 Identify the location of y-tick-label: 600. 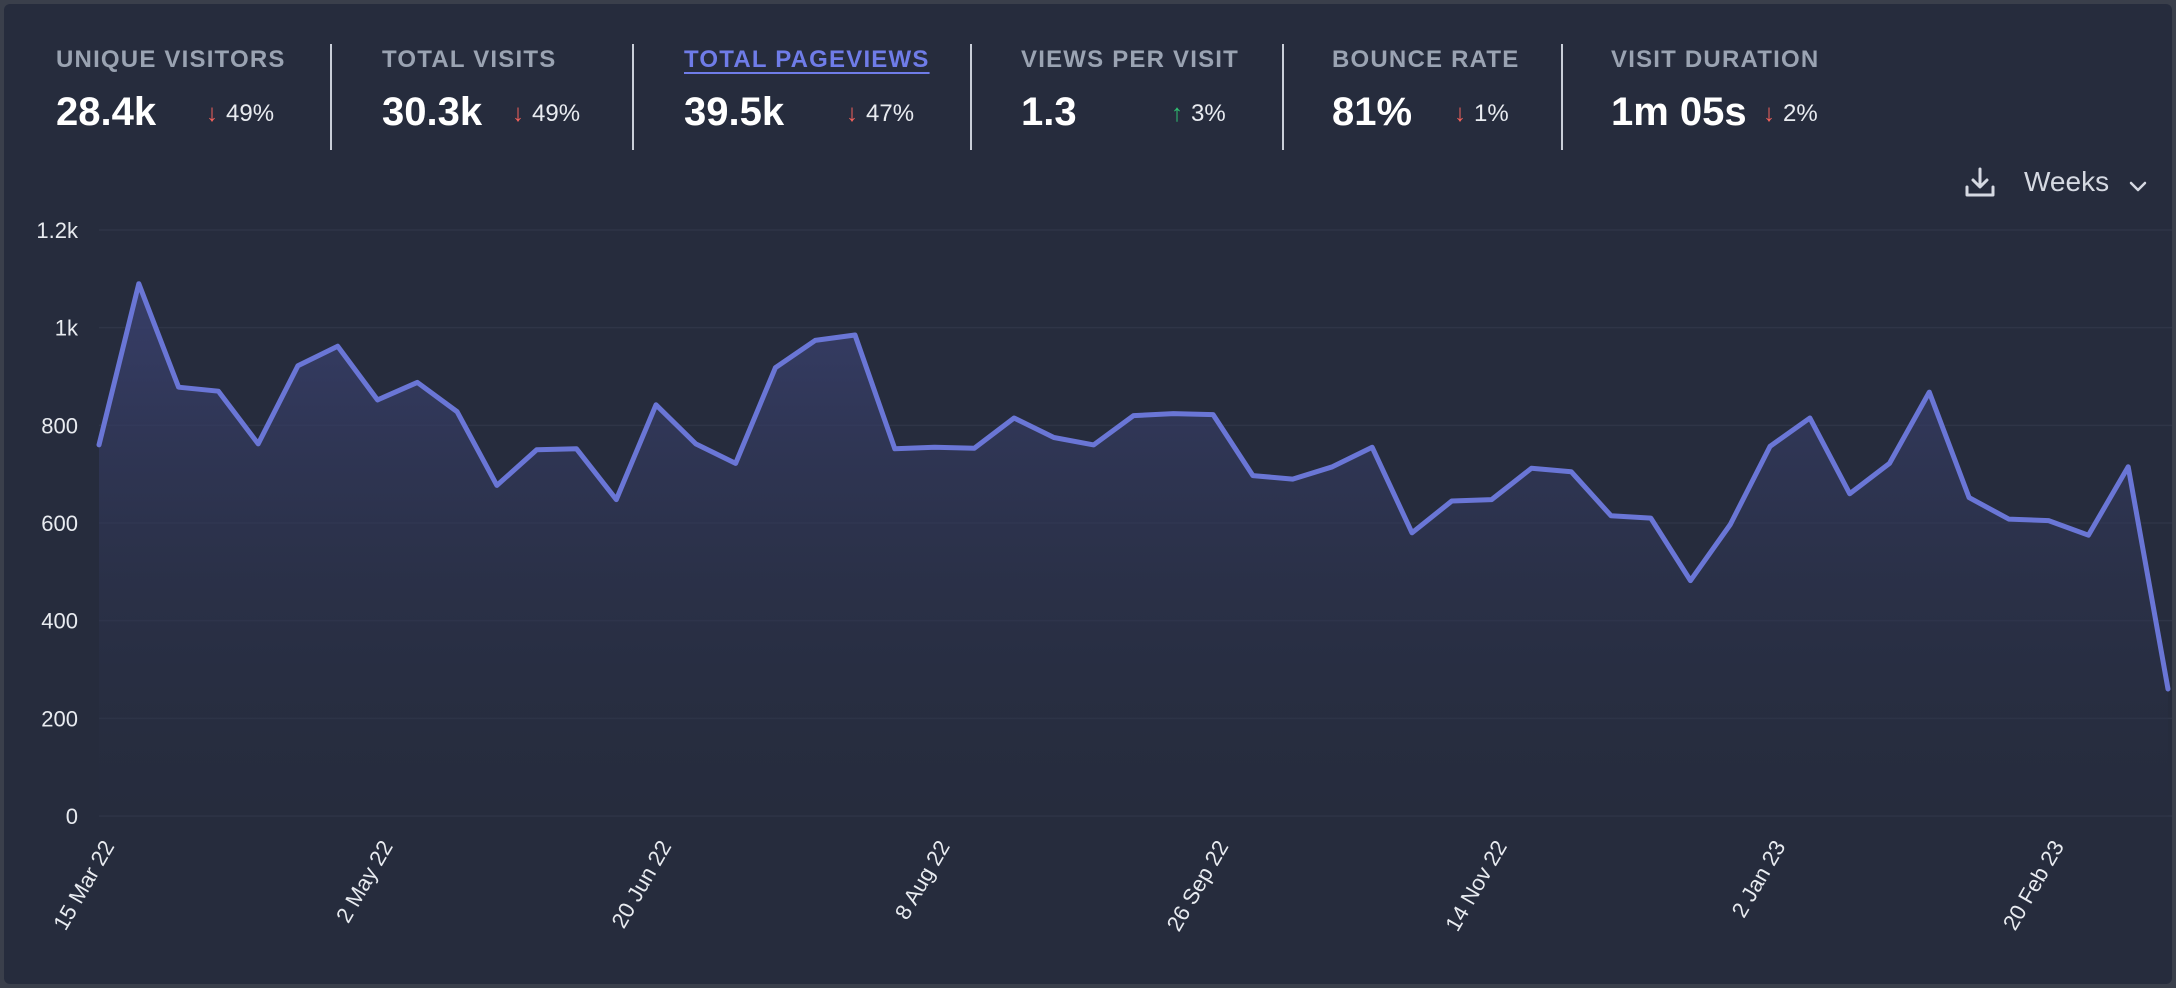
(59, 523).